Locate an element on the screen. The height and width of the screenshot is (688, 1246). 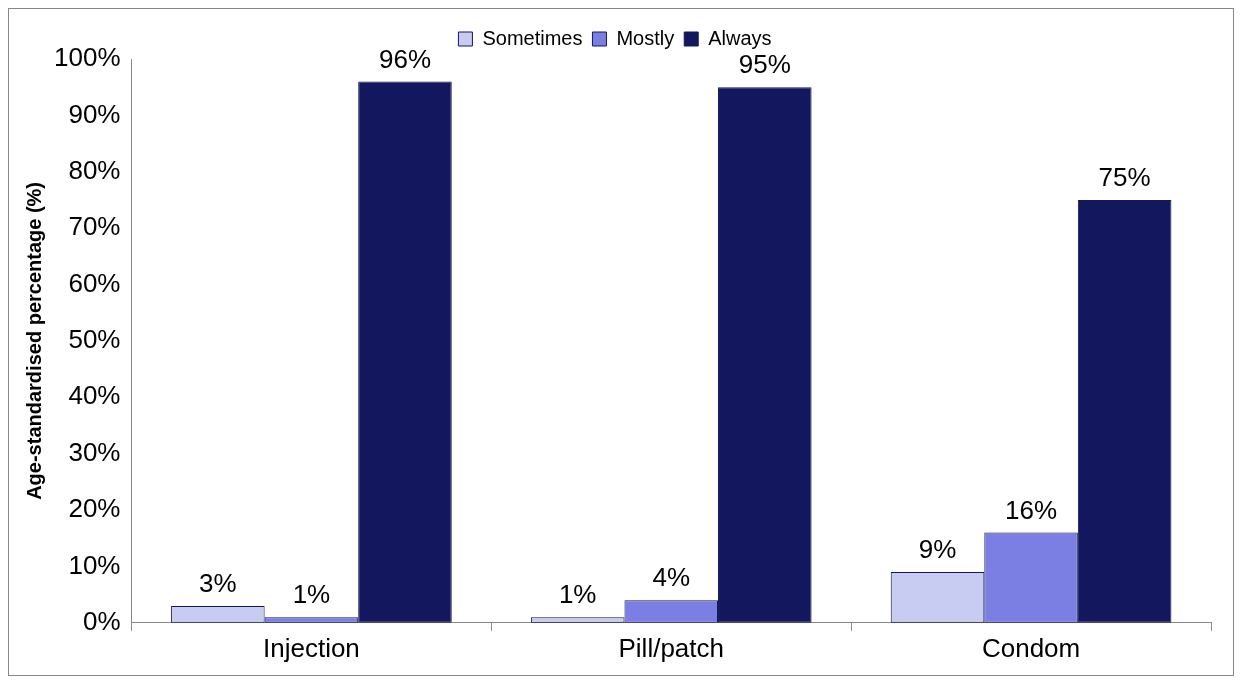
data-label: 4% is located at coordinates (671, 577).